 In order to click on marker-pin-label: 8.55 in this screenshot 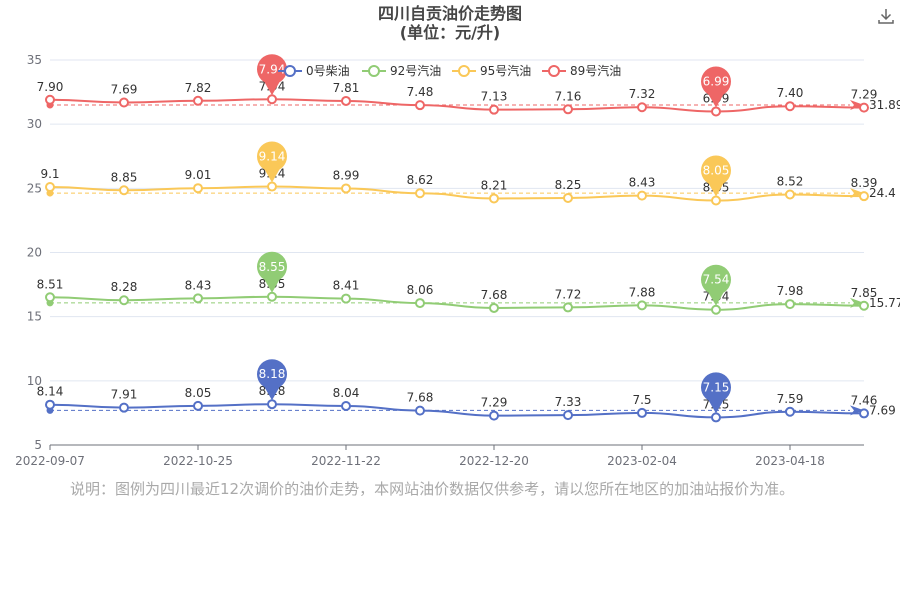, I will do `click(272, 267)`.